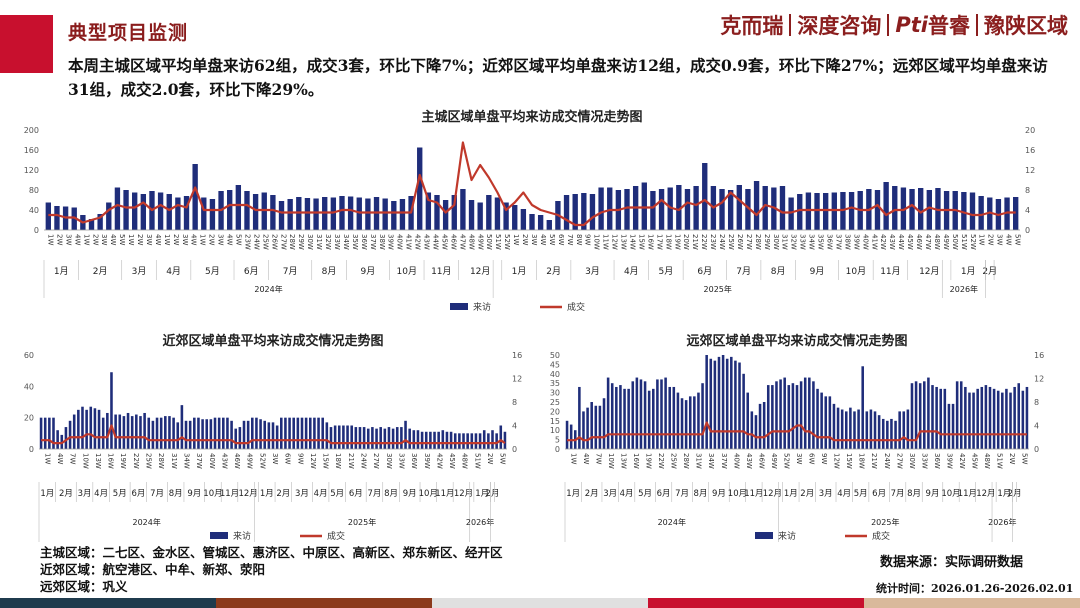 This screenshot has width=1080, height=608. Describe the element at coordinates (787, 536) in the screenshot. I see `legend-label-visits: 来访` at that location.